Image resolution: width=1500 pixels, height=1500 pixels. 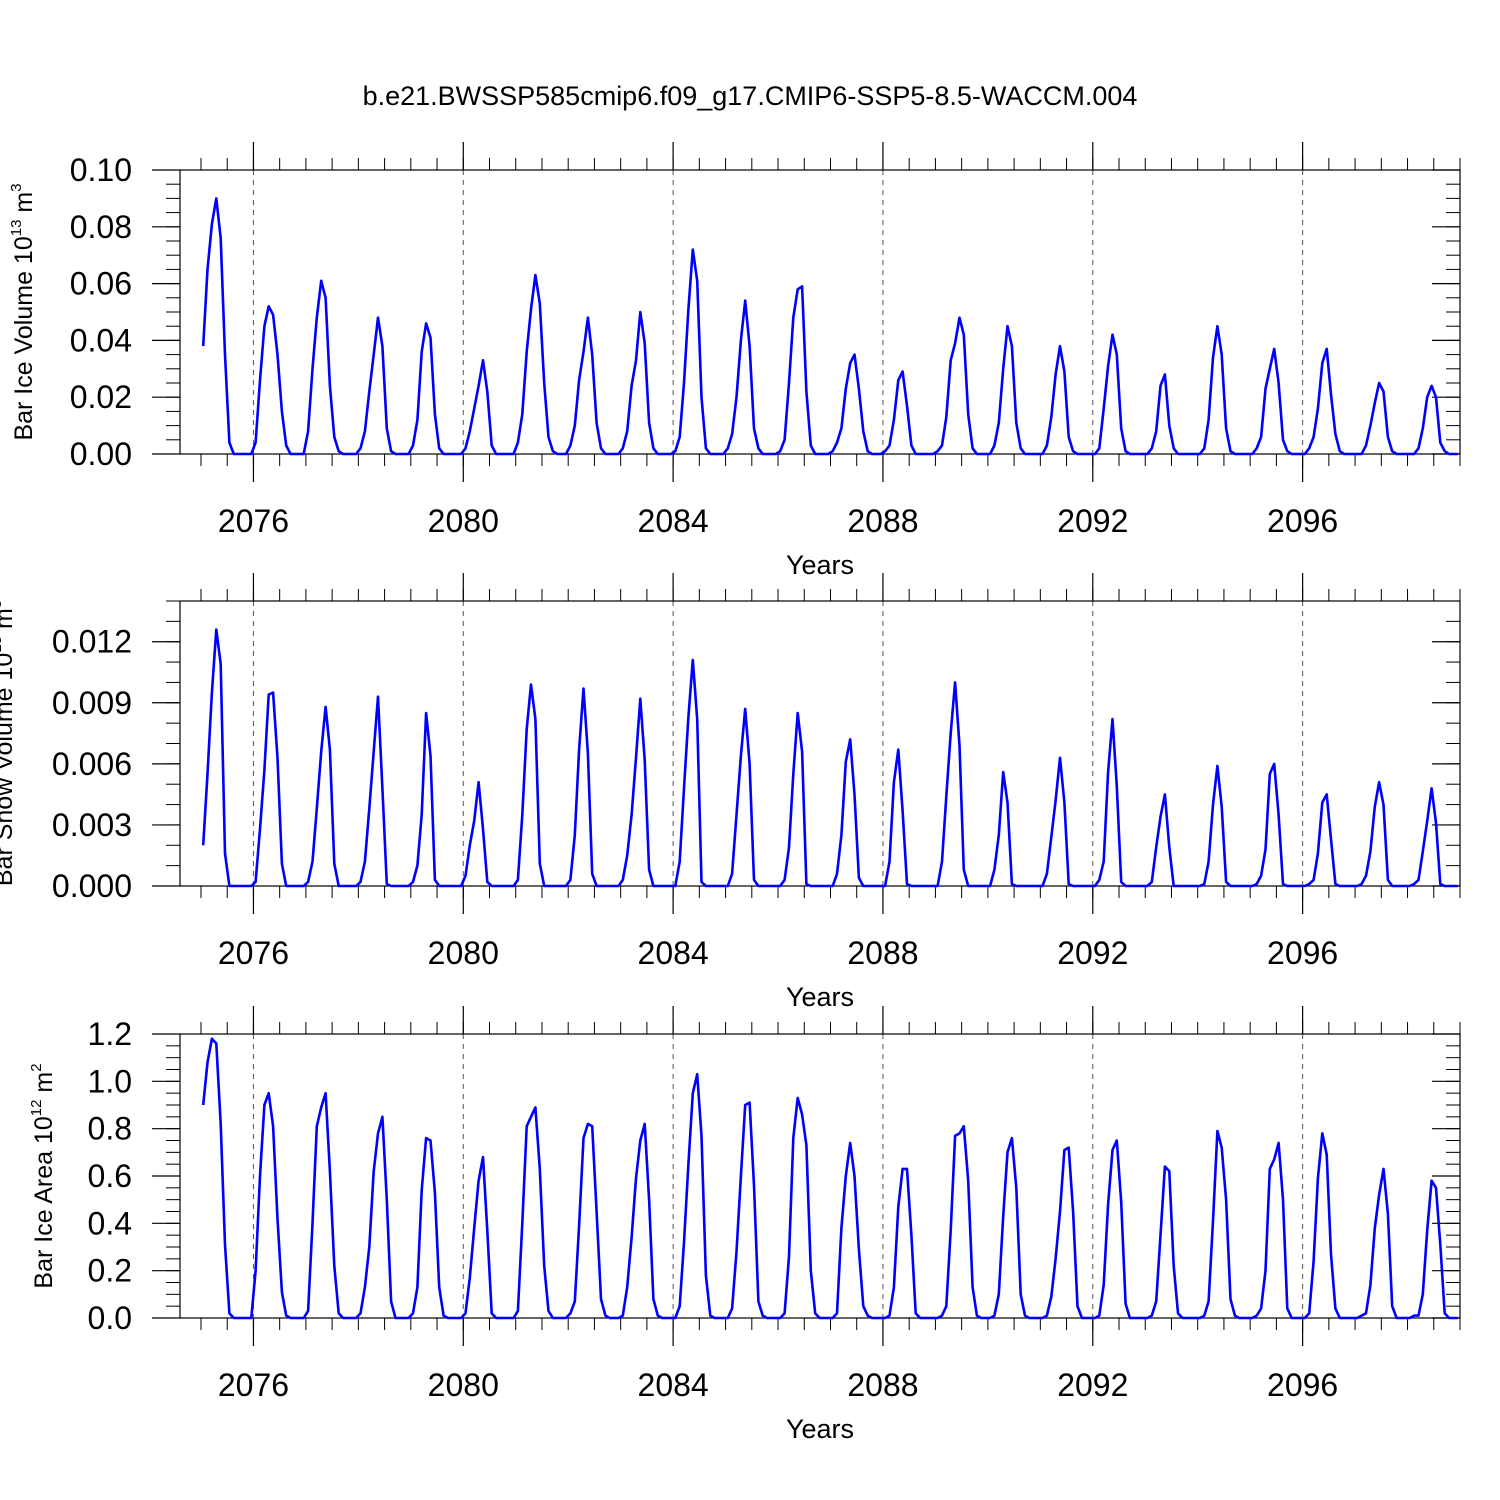 What do you see at coordinates (110, 1034) in the screenshot?
I see `y-tick-label: 1.2` at bounding box center [110, 1034].